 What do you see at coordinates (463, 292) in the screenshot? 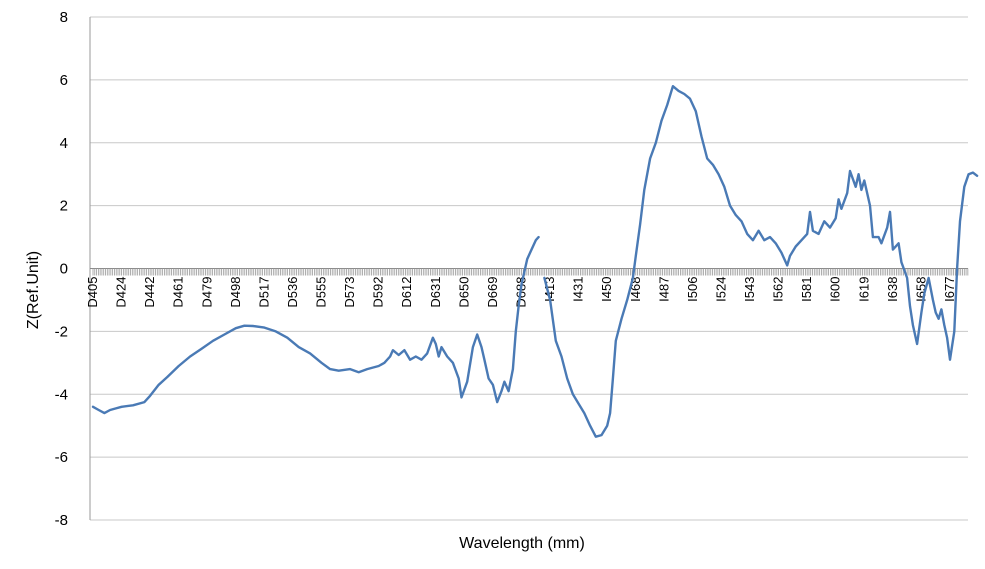
I see `x-tick-label: D650` at bounding box center [463, 292].